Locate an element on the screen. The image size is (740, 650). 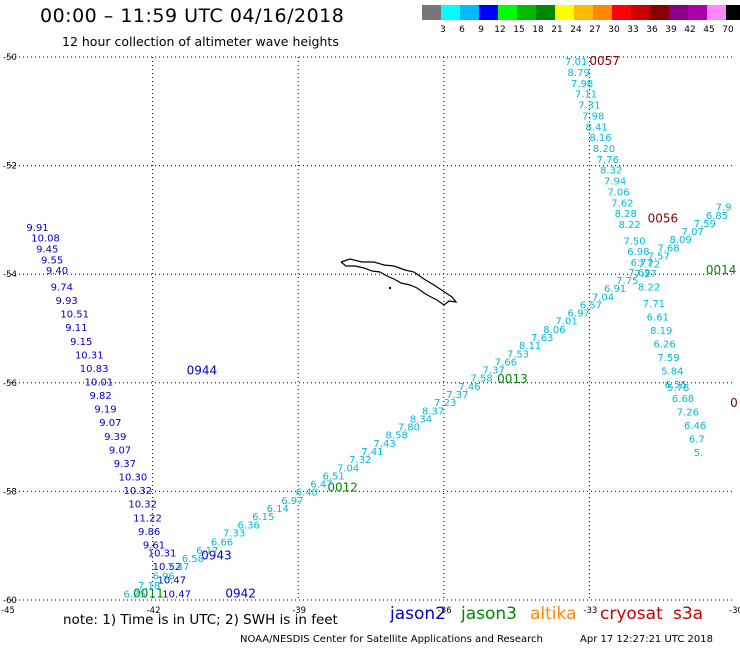
swh-value-s3a: 8.19 is located at coordinates (661, 331).